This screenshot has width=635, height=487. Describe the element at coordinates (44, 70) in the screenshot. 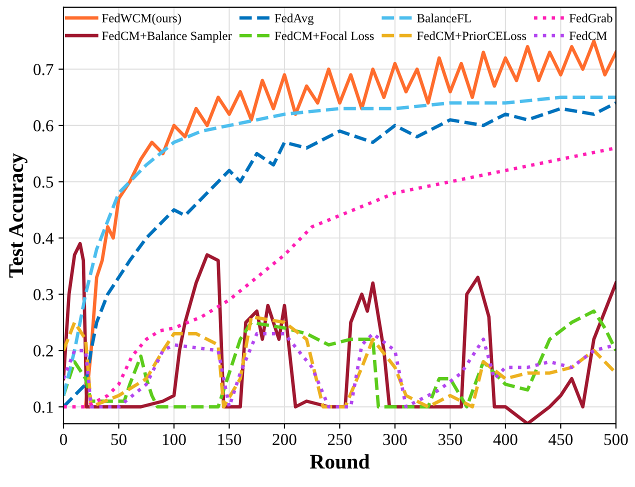

I see `y-tick-label: 0.7` at that location.